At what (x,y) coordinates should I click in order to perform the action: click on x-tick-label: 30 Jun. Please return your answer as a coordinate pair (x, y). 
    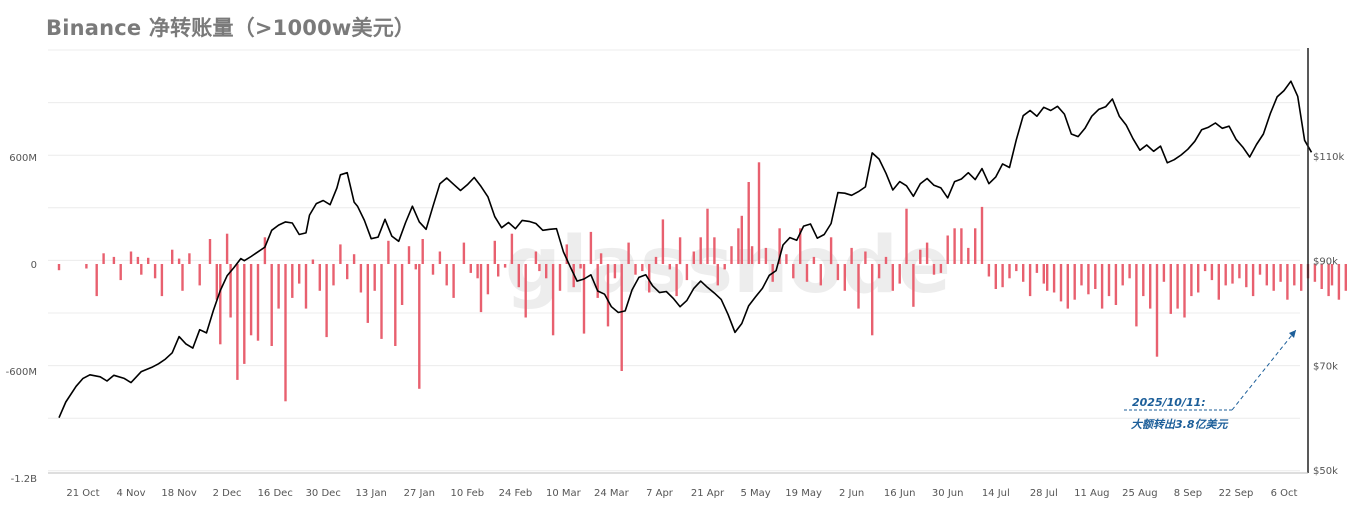
    Looking at the image, I should click on (948, 493).